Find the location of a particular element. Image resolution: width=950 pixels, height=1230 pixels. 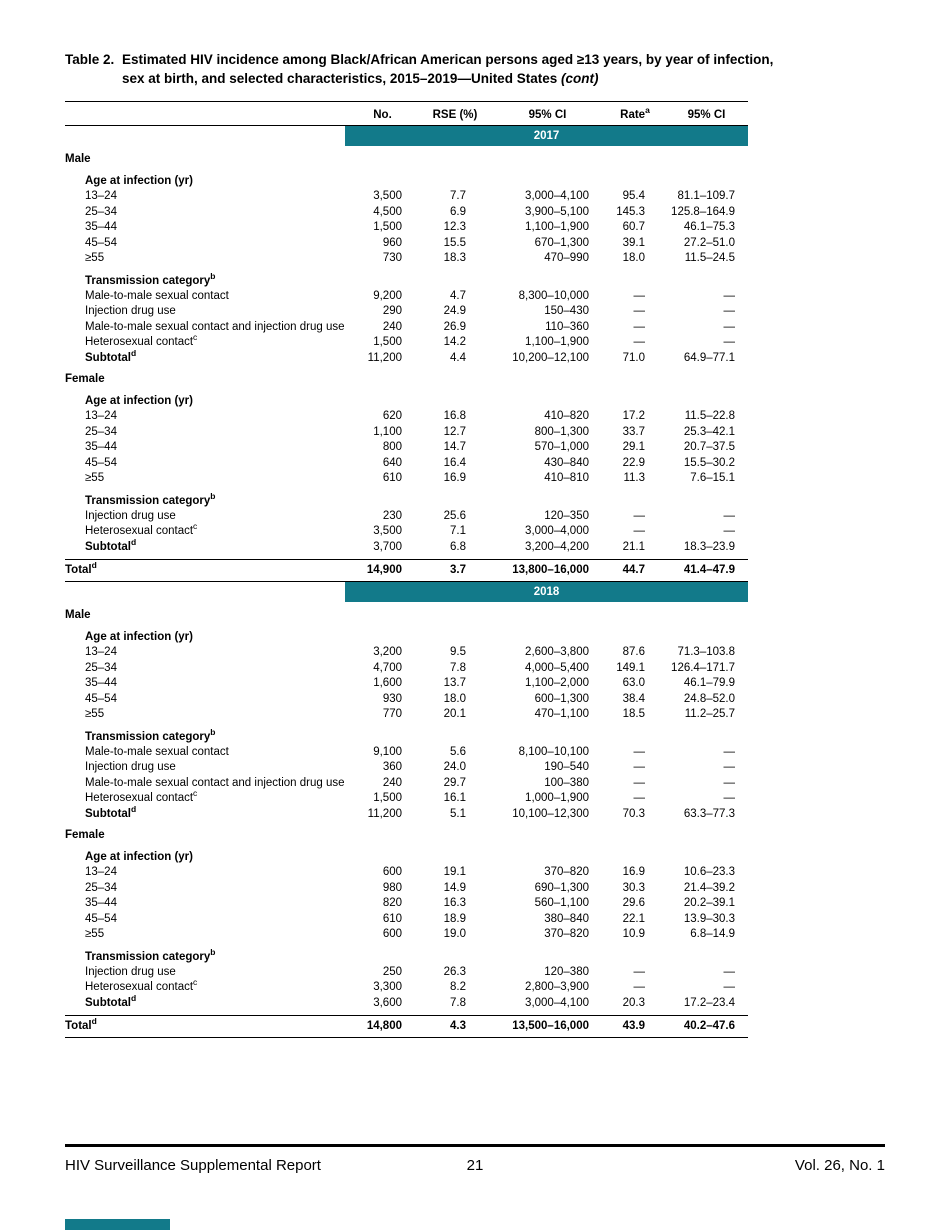

value-cell: 4.7 is located at coordinates (458, 295).